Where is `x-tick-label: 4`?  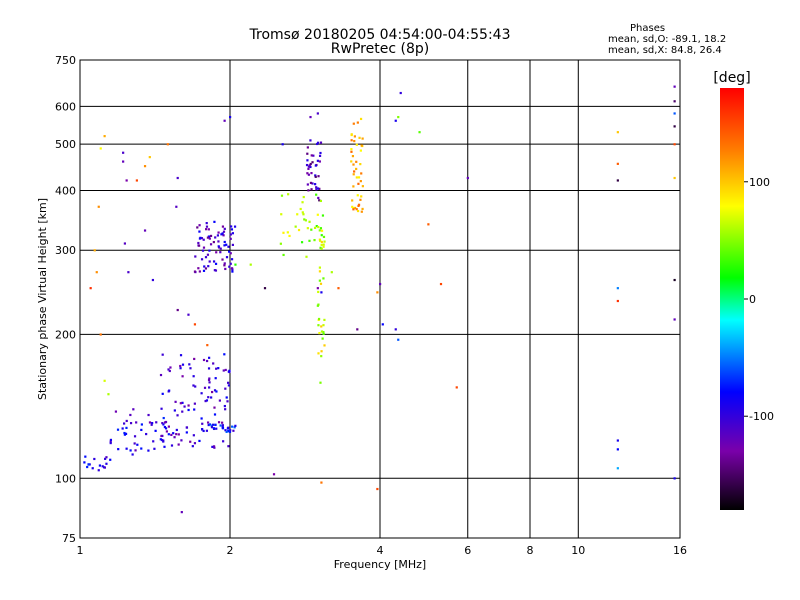 x-tick-label: 4 is located at coordinates (380, 550).